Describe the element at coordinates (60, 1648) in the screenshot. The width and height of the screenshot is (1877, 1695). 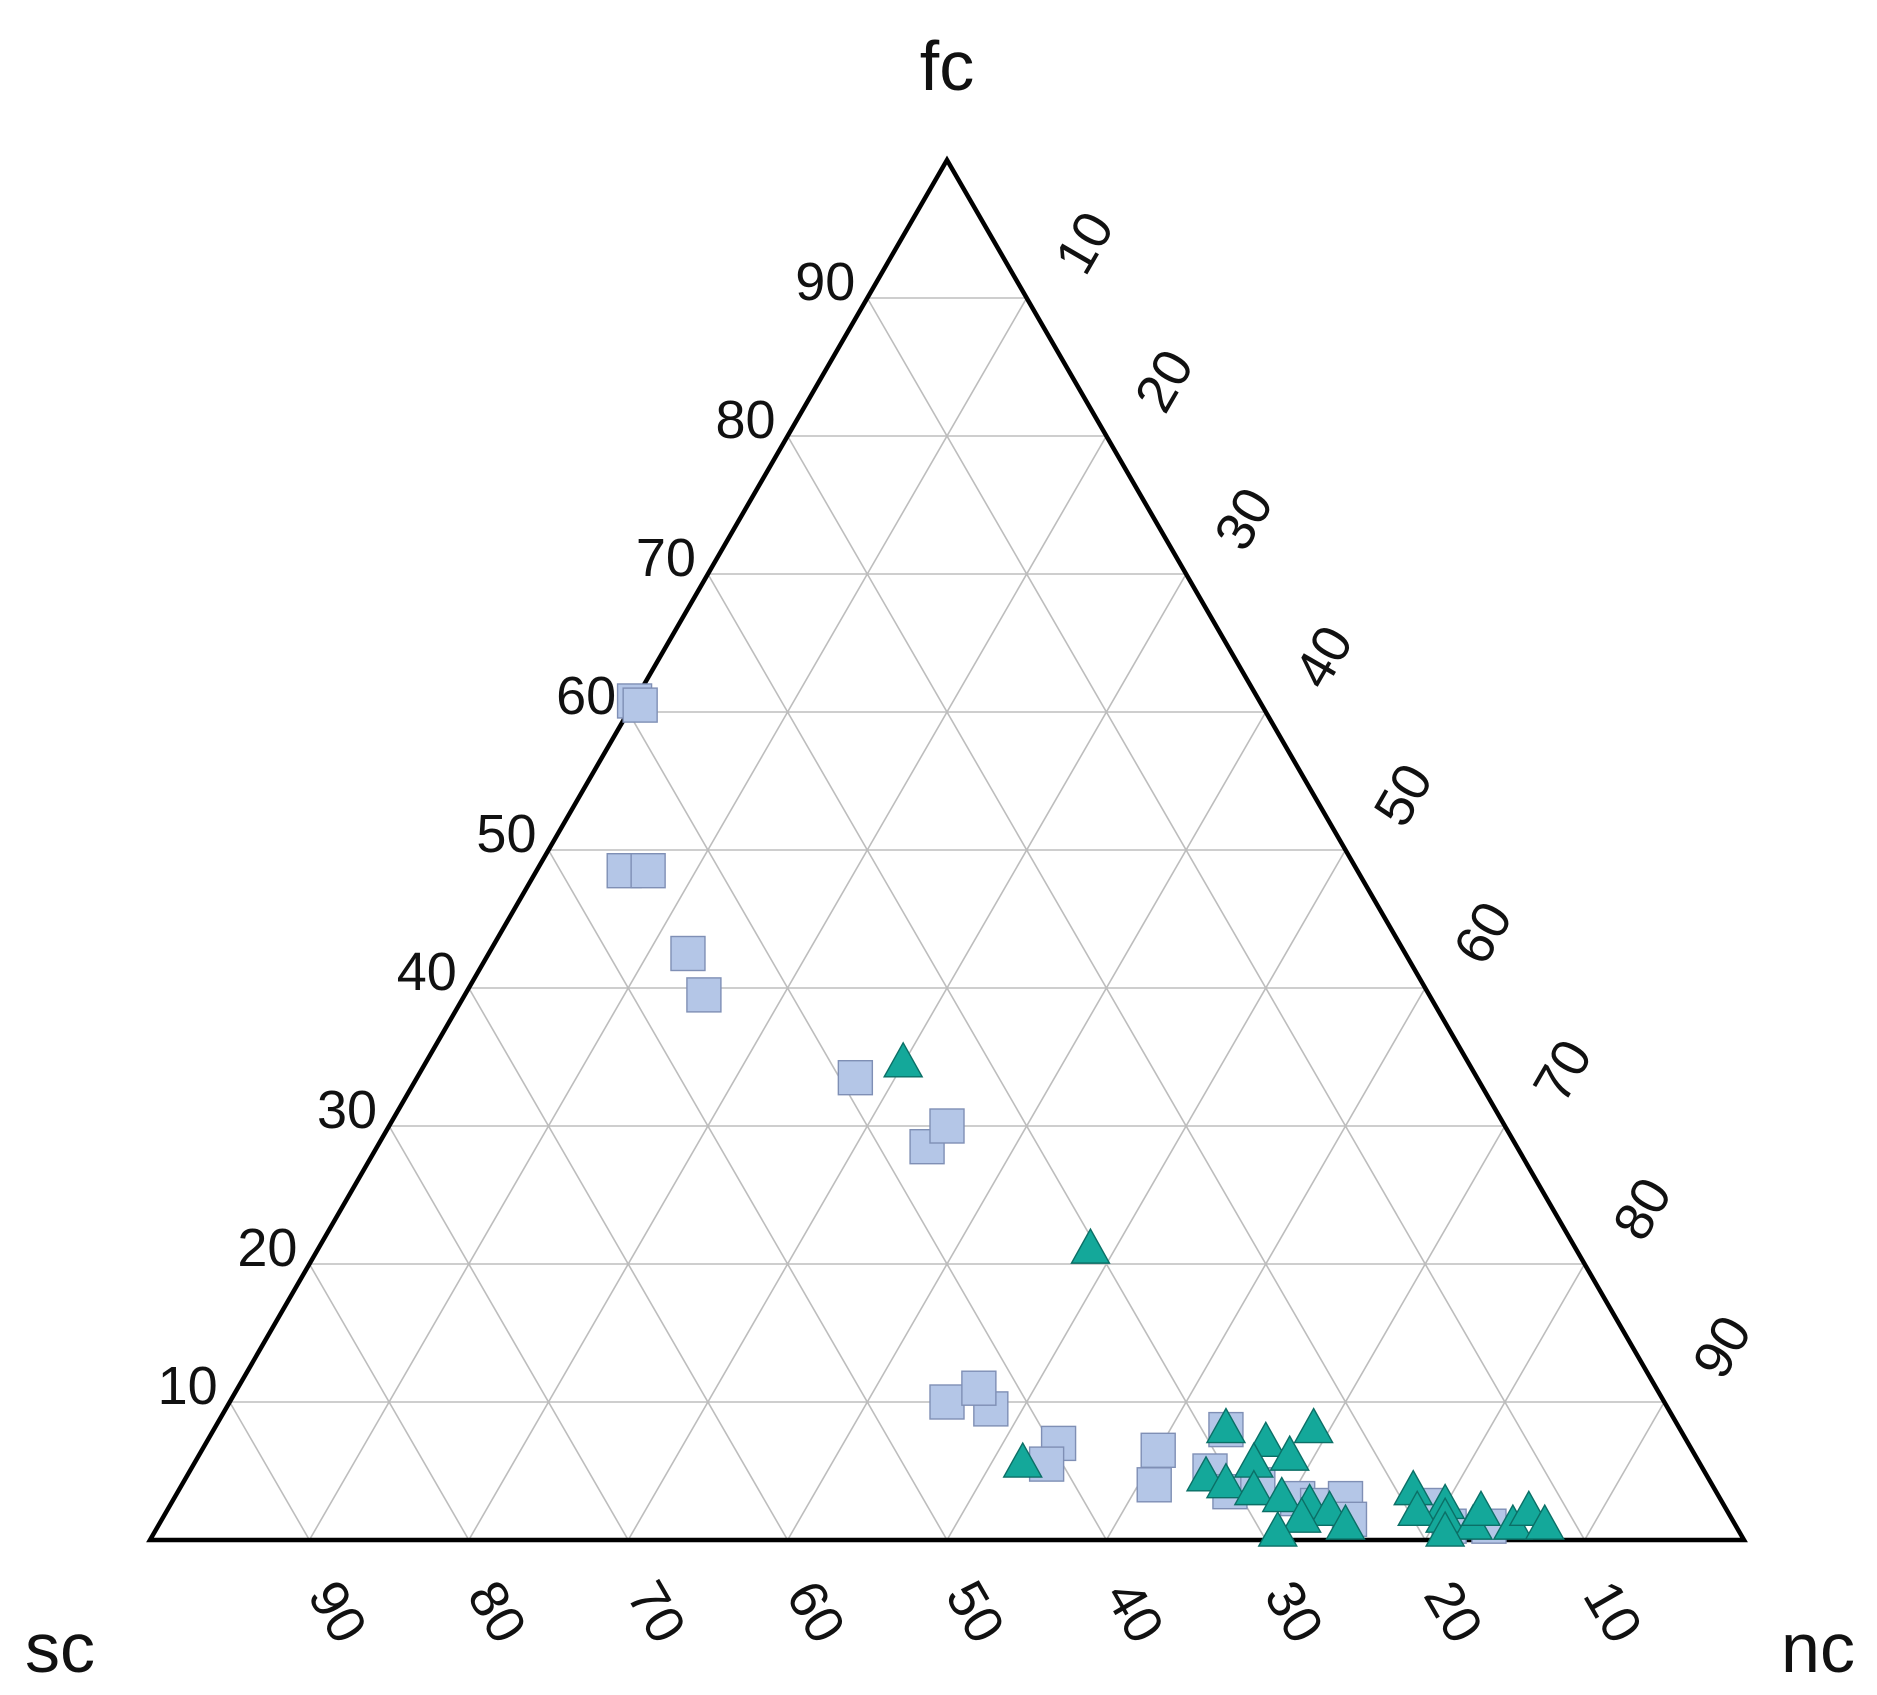
I see `vertex-label-sc: sc` at that location.